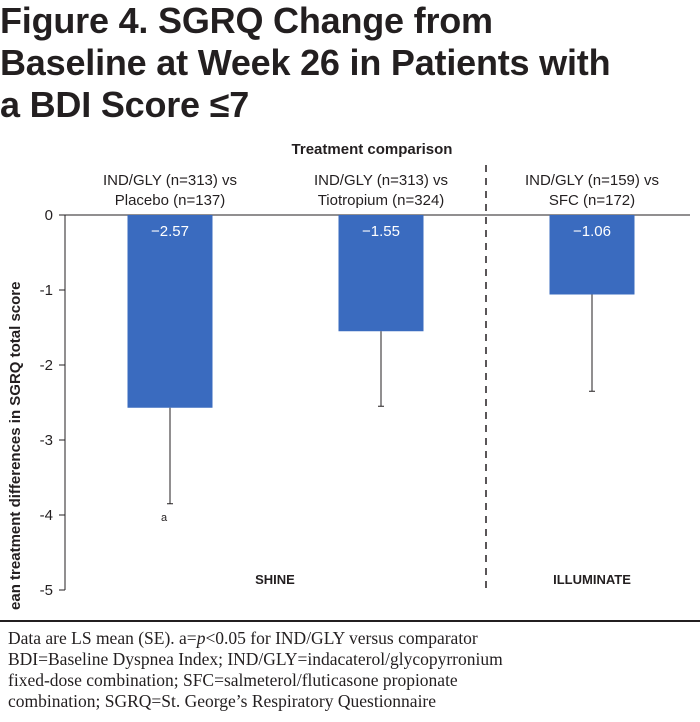 The height and width of the screenshot is (722, 700). Describe the element at coordinates (350, 621) in the screenshot. I see `footnote-divider` at that location.